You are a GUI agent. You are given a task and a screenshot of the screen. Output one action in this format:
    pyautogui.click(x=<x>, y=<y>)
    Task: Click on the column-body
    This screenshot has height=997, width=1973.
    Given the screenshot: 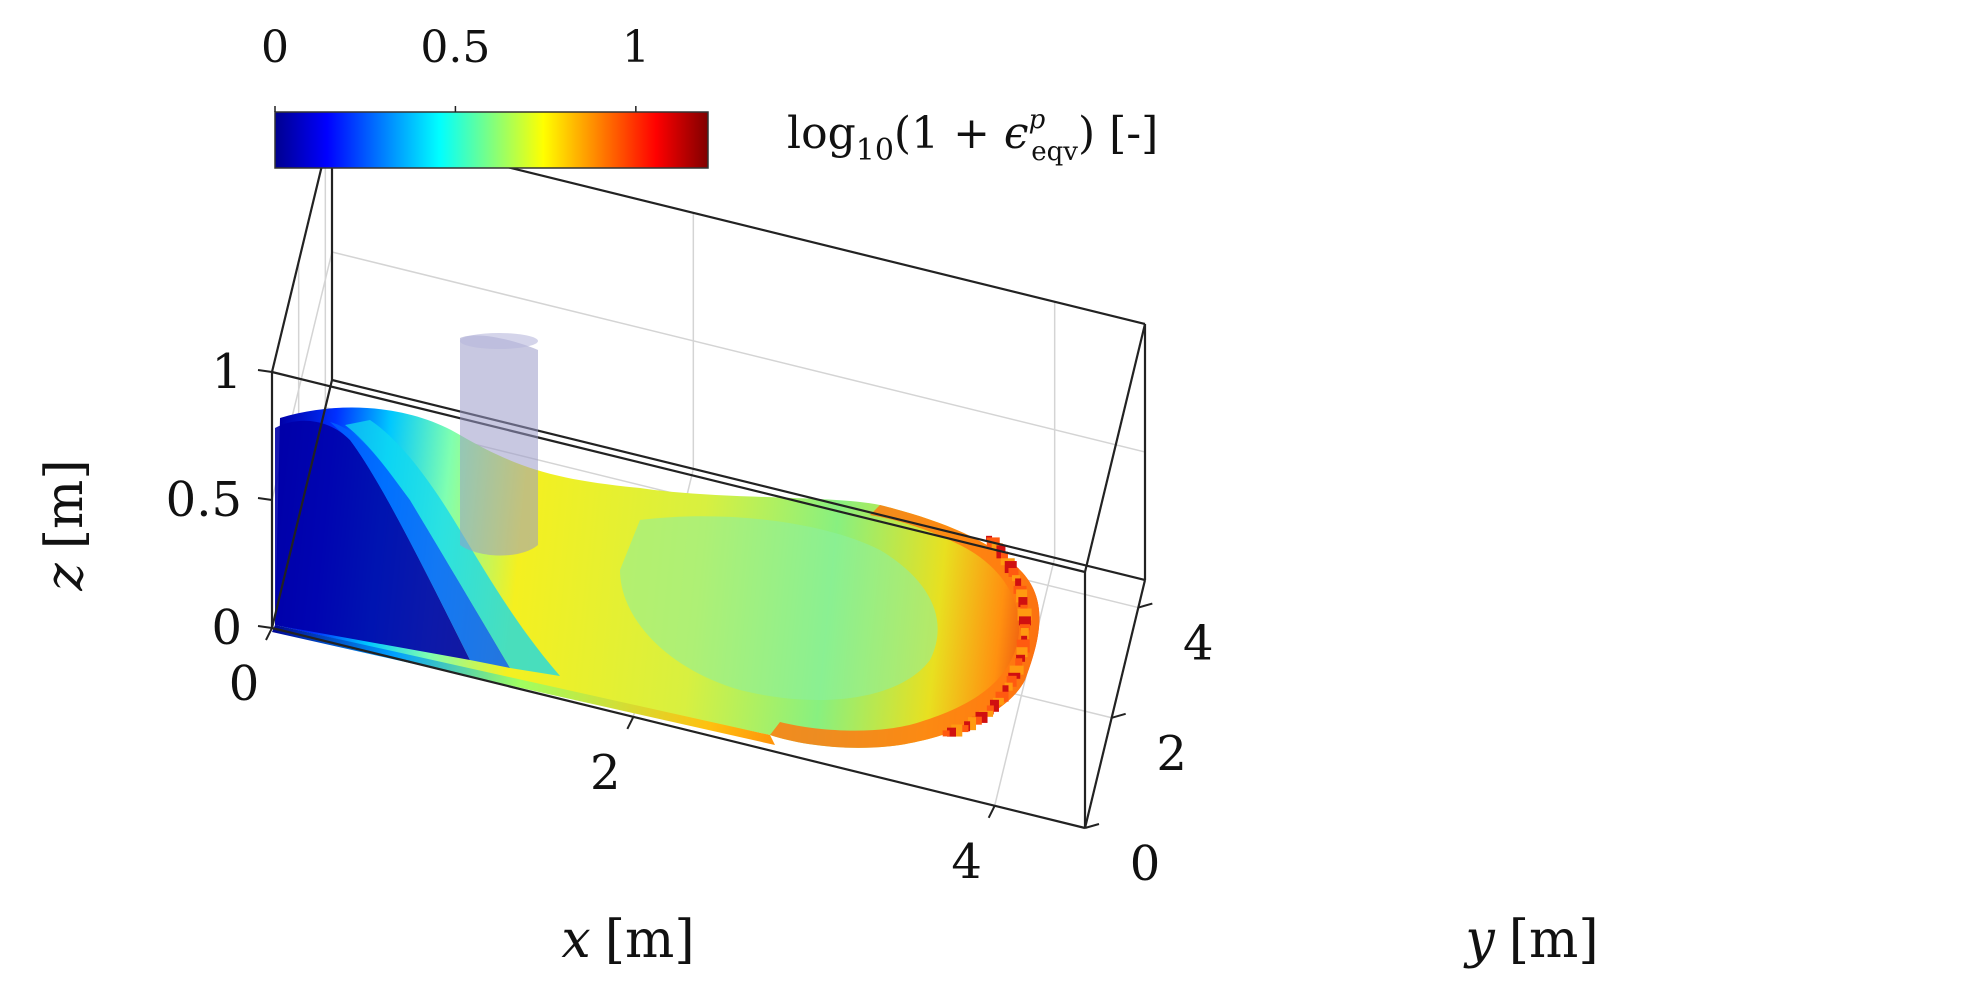 What is the action you would take?
    pyautogui.click(x=499, y=445)
    